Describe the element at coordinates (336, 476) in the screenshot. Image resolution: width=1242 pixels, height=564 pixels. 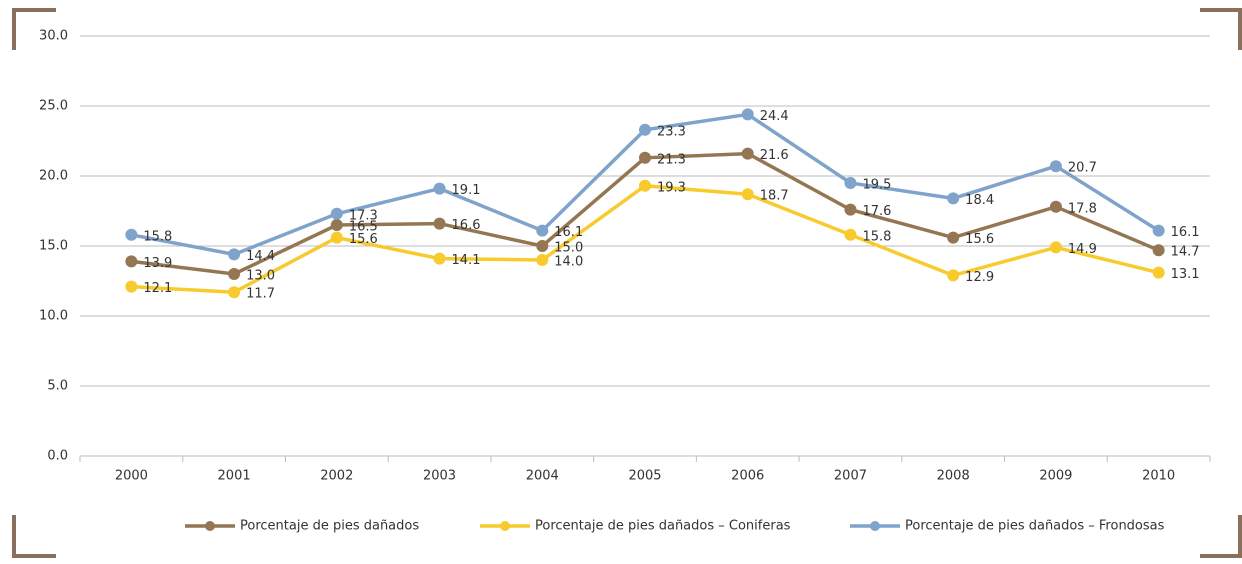
I see `x-tick-label: 2002` at that location.